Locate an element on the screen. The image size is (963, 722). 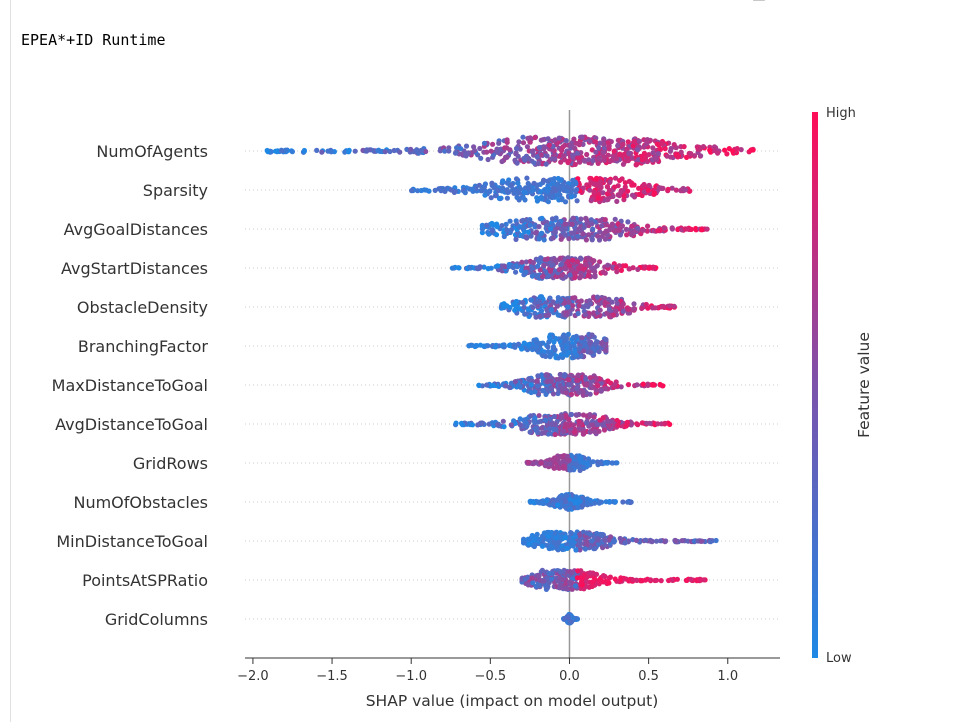
x-tick-label: 0.0 is located at coordinates (569, 676).